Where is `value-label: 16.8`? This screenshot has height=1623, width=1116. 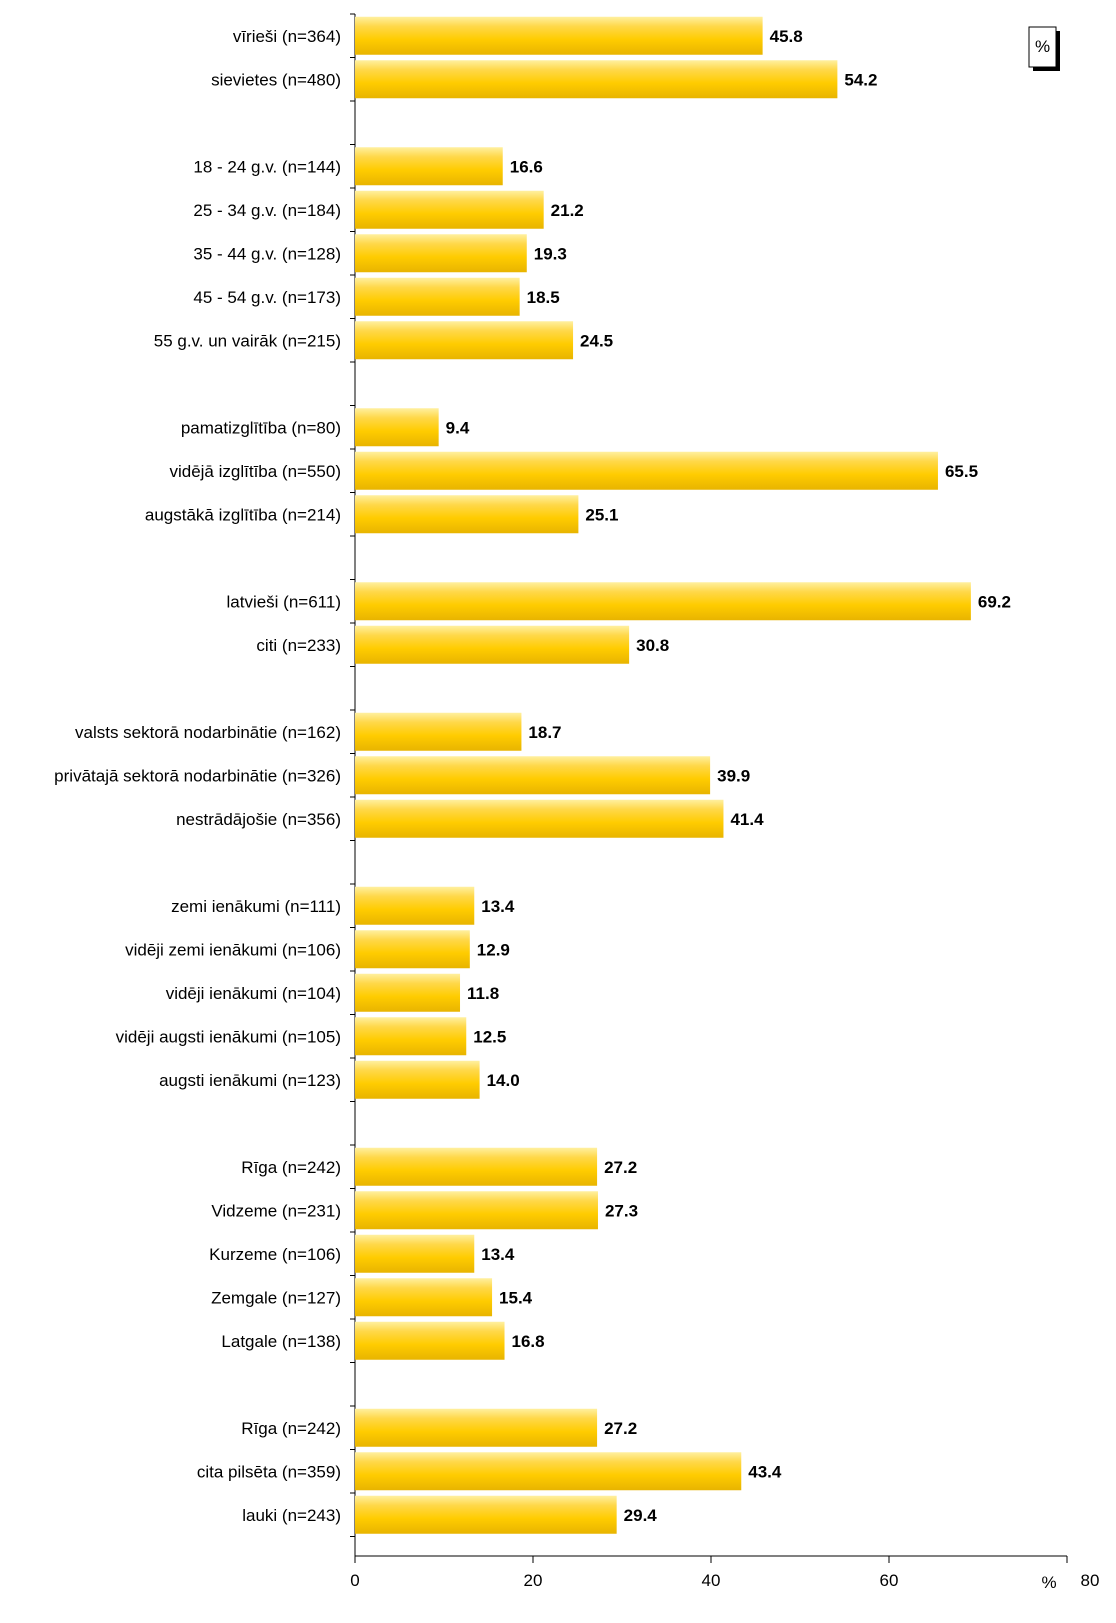 value-label: 16.8 is located at coordinates (528, 1341).